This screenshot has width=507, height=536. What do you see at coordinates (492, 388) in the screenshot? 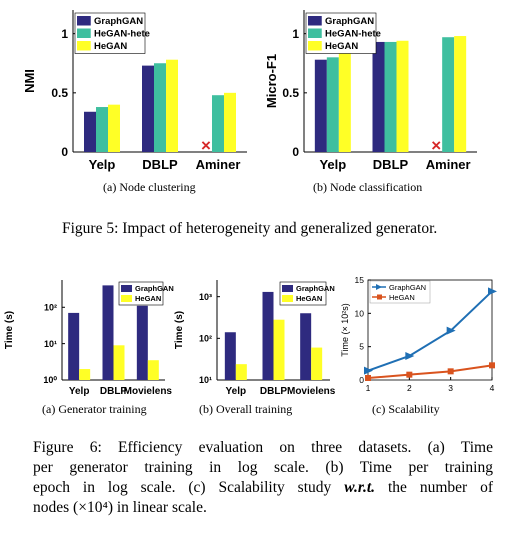
I see `x-tick-label: 4` at bounding box center [492, 388].